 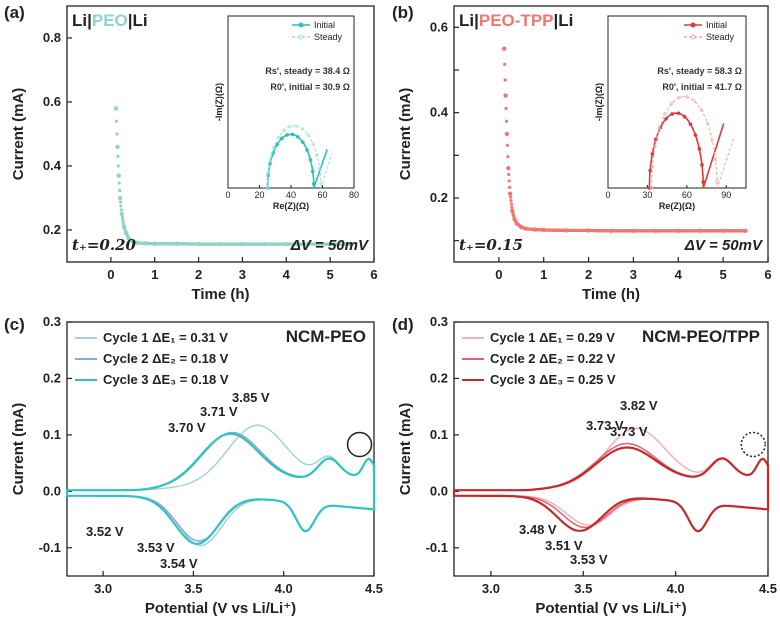 What do you see at coordinates (242, 274) in the screenshot?
I see `x-tick-label: 3` at bounding box center [242, 274].